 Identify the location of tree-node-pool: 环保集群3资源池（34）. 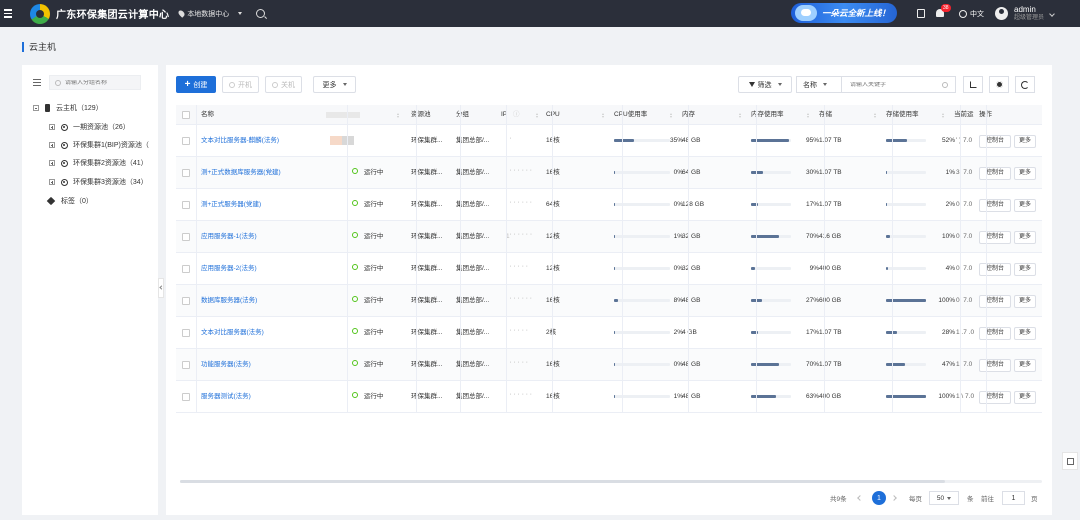
(98, 182).